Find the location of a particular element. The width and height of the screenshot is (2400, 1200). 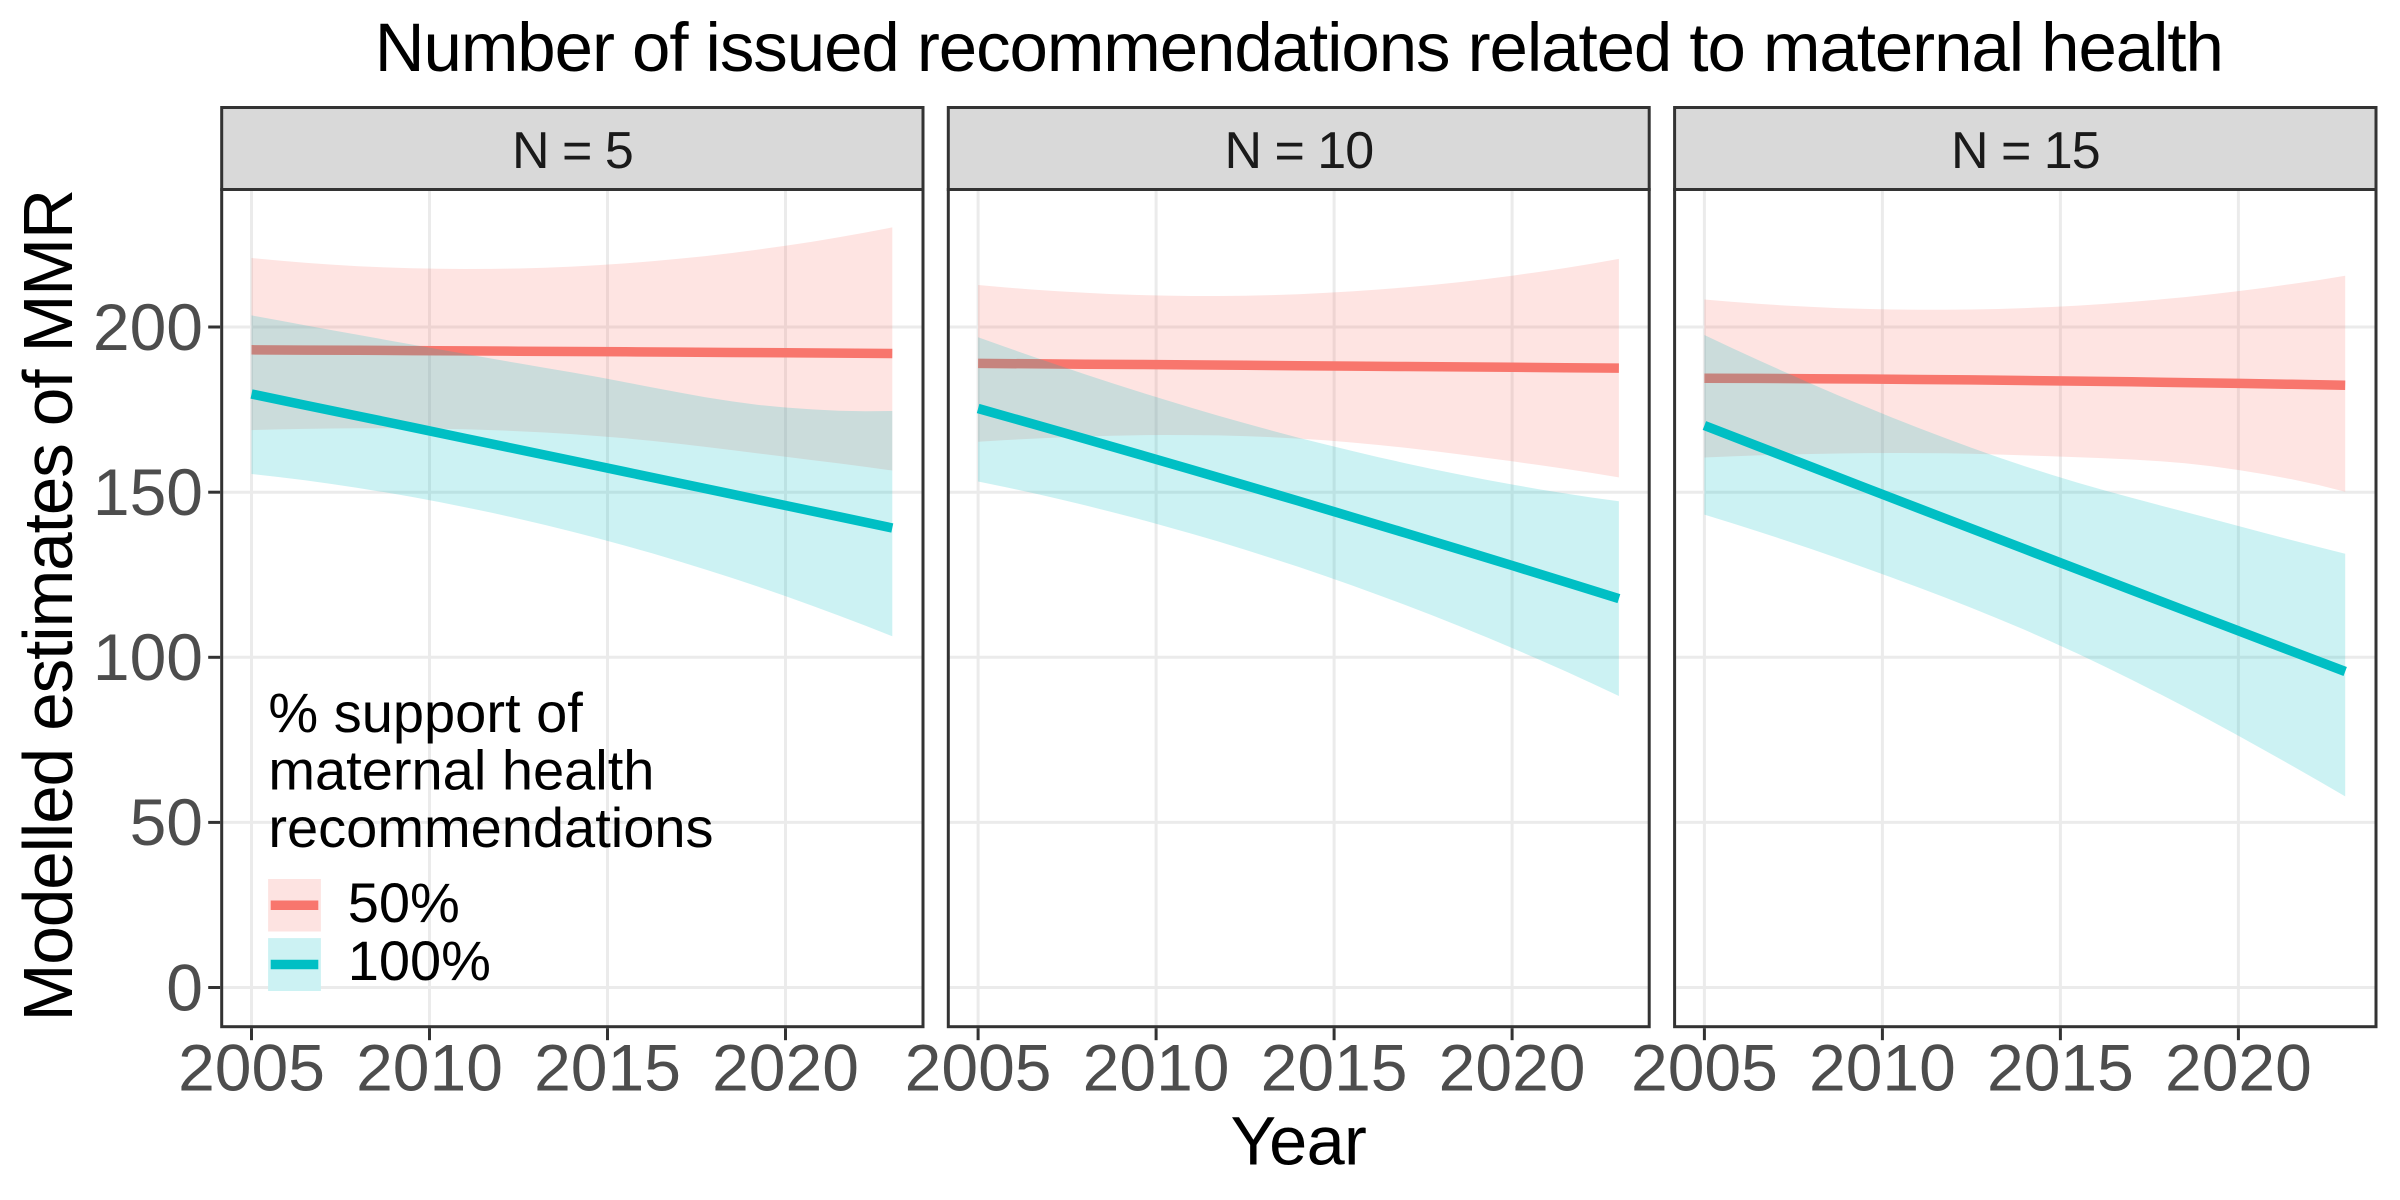

svg-text: maternal health is located at coordinates (461, 770).